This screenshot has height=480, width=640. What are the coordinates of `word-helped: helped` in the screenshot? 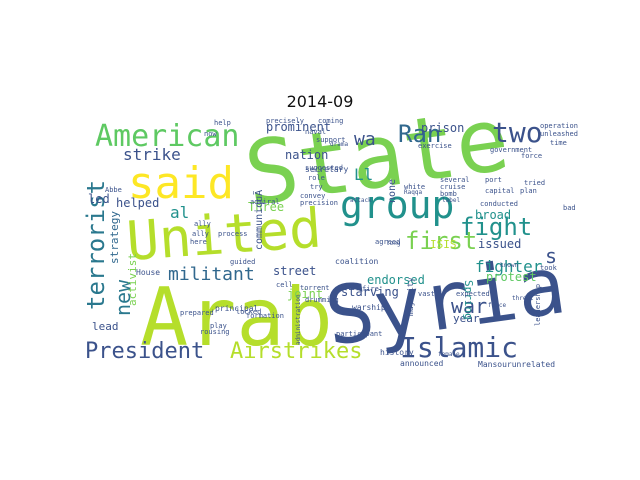 It's located at (137, 203).